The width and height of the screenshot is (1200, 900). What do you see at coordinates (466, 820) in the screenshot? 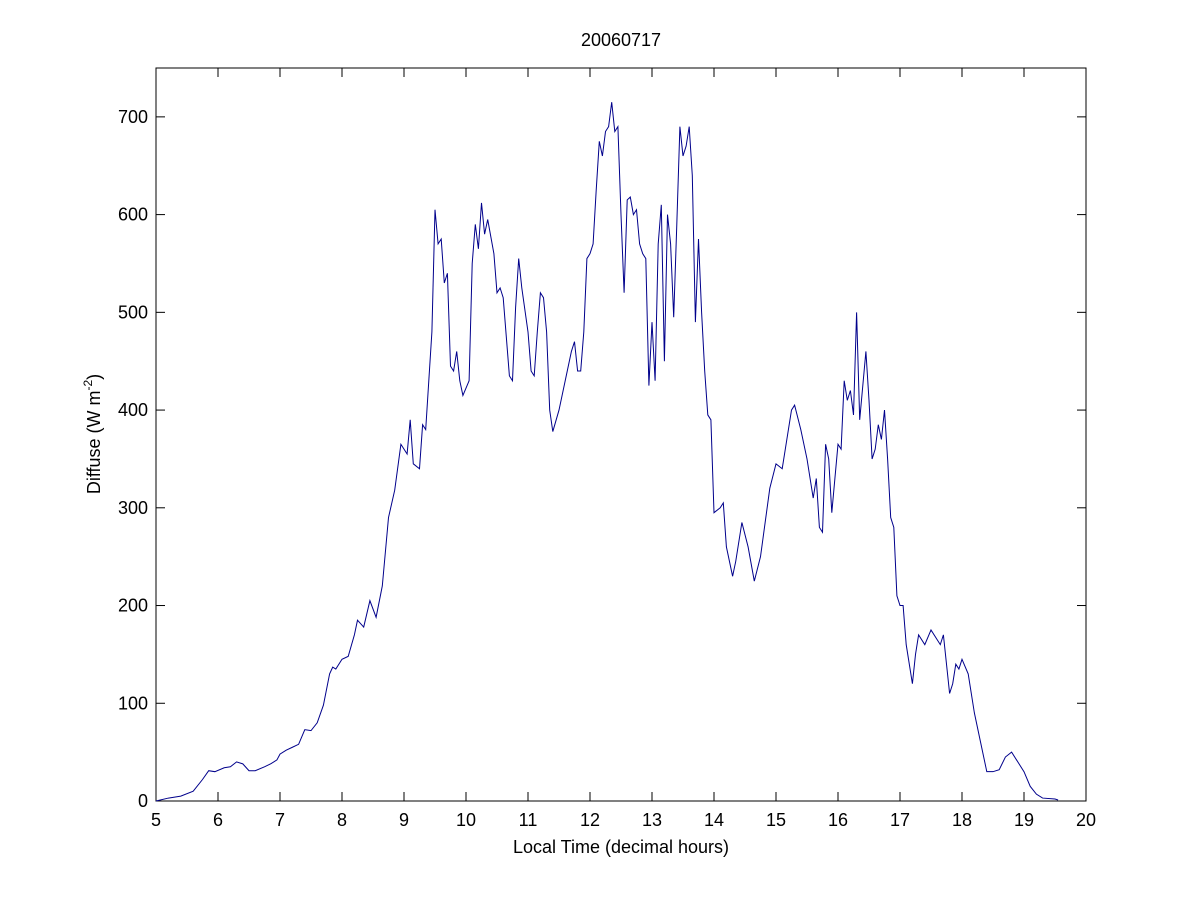
I see `x-tick-label: 10` at bounding box center [466, 820].